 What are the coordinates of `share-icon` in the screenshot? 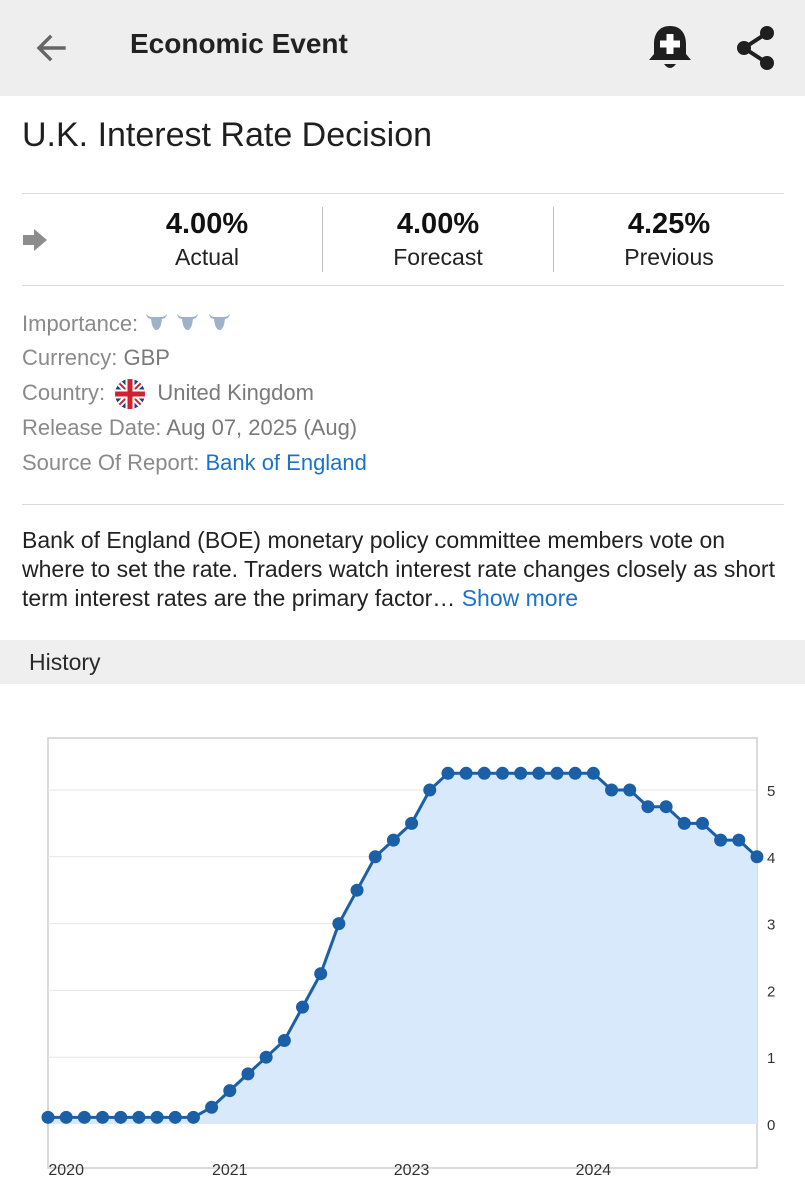 It's located at (755, 48).